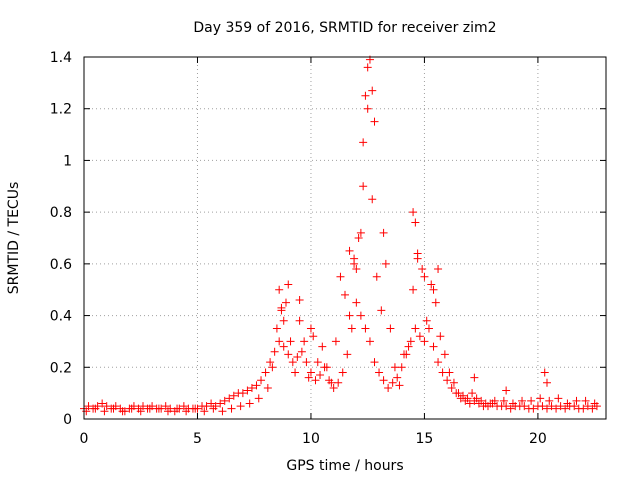 Image resolution: width=640 pixels, height=480 pixels. I want to click on x-tick-label: 10, so click(311, 439).